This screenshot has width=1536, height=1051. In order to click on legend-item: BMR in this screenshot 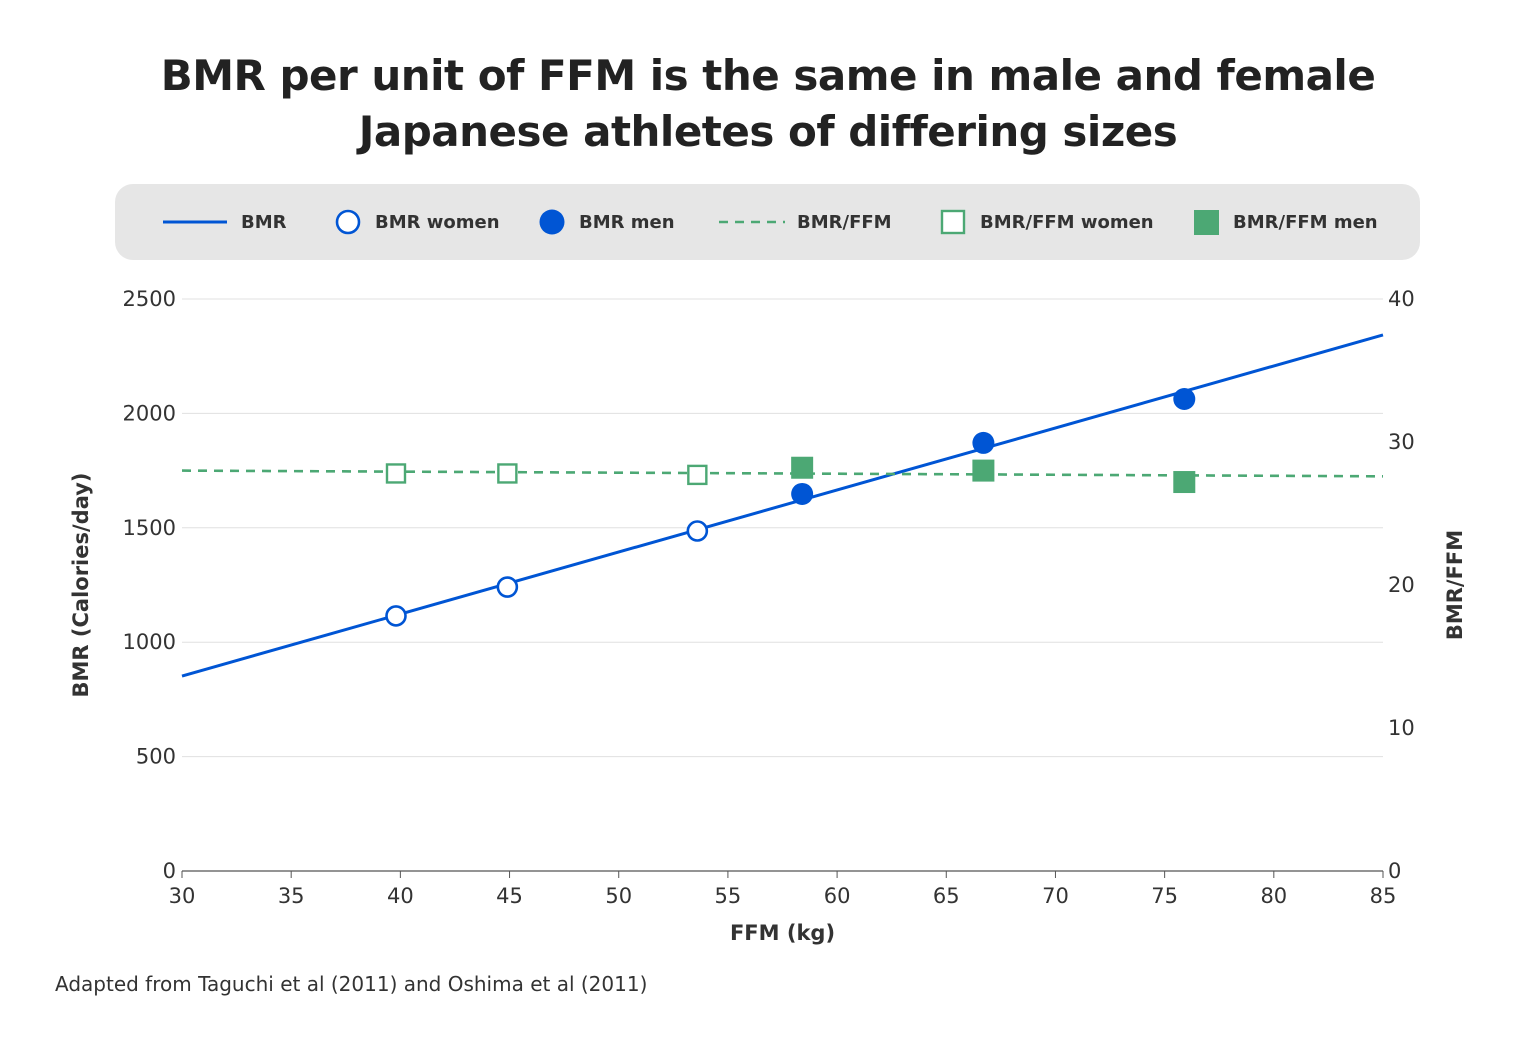, I will do `click(225, 222)`.